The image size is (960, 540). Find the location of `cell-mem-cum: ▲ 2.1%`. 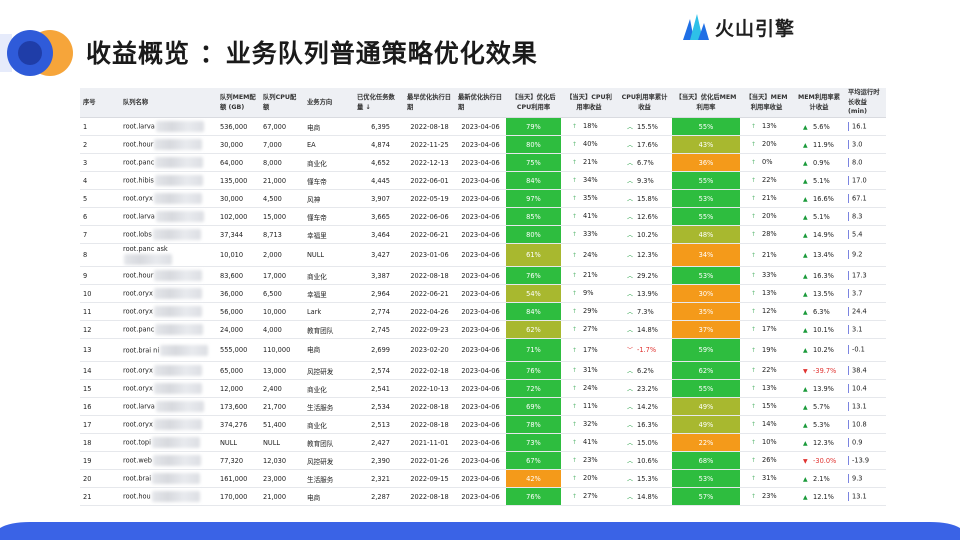

cell-mem-cum: ▲ 2.1% is located at coordinates (819, 478).